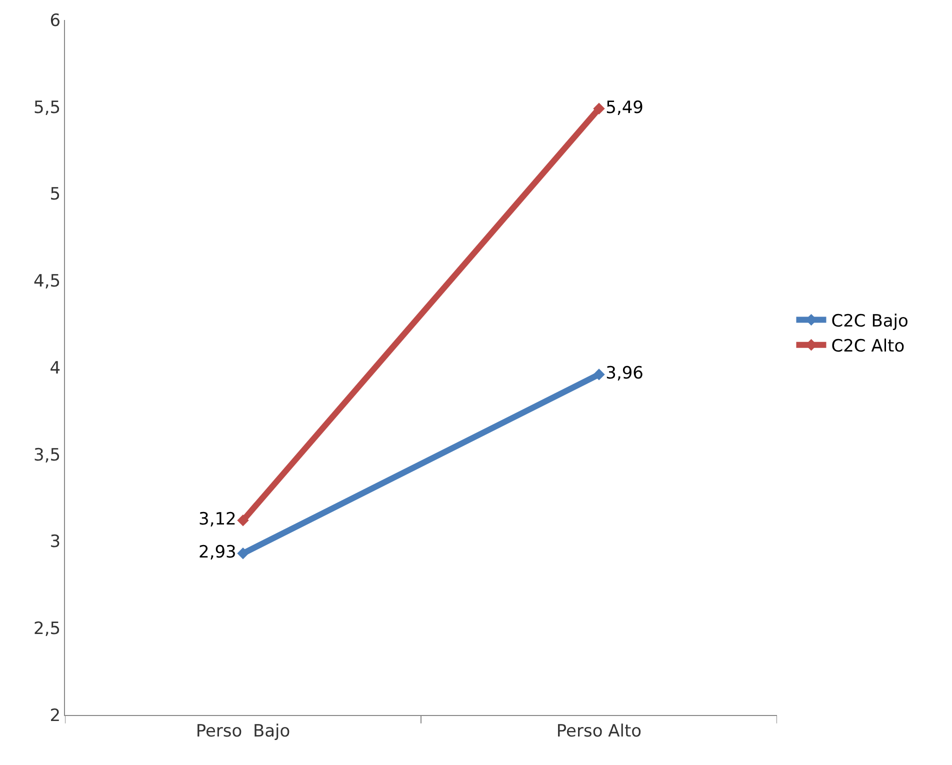 This screenshot has height=765, width=952. I want to click on y-tick-label: 5,5, so click(47, 108).